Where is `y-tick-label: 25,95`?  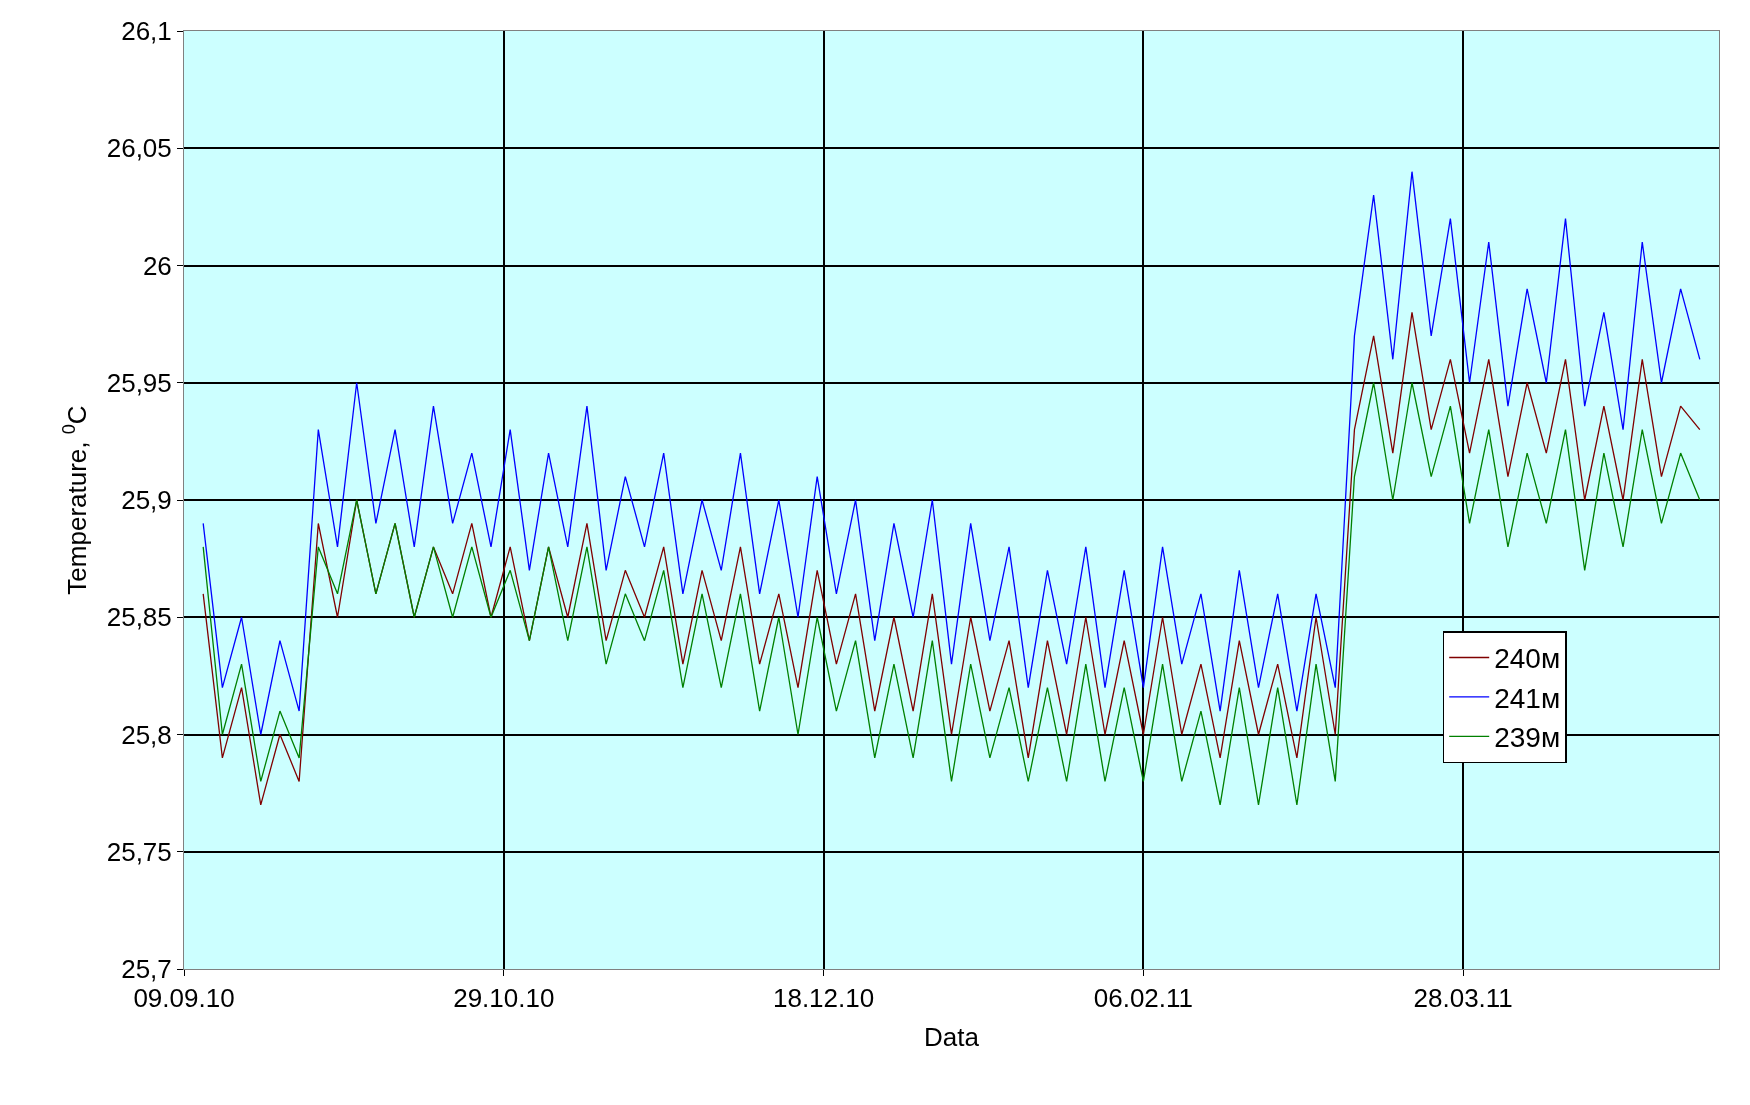
y-tick-label: 25,95 is located at coordinates (139, 382).